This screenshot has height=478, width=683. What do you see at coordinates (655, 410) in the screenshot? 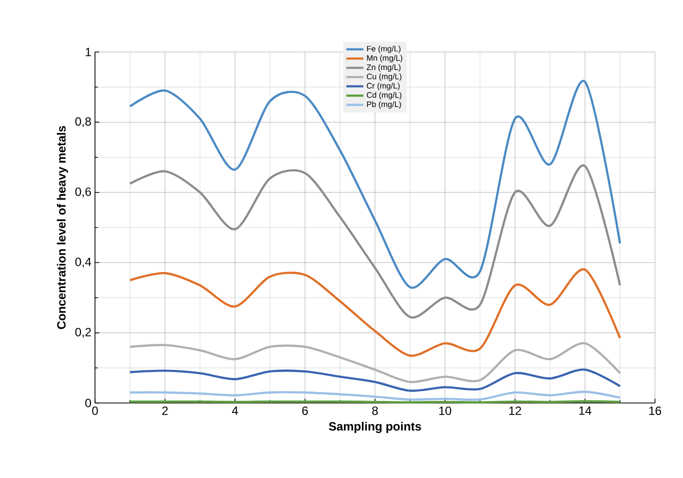
I see `x-tick-label: 16` at bounding box center [655, 410].